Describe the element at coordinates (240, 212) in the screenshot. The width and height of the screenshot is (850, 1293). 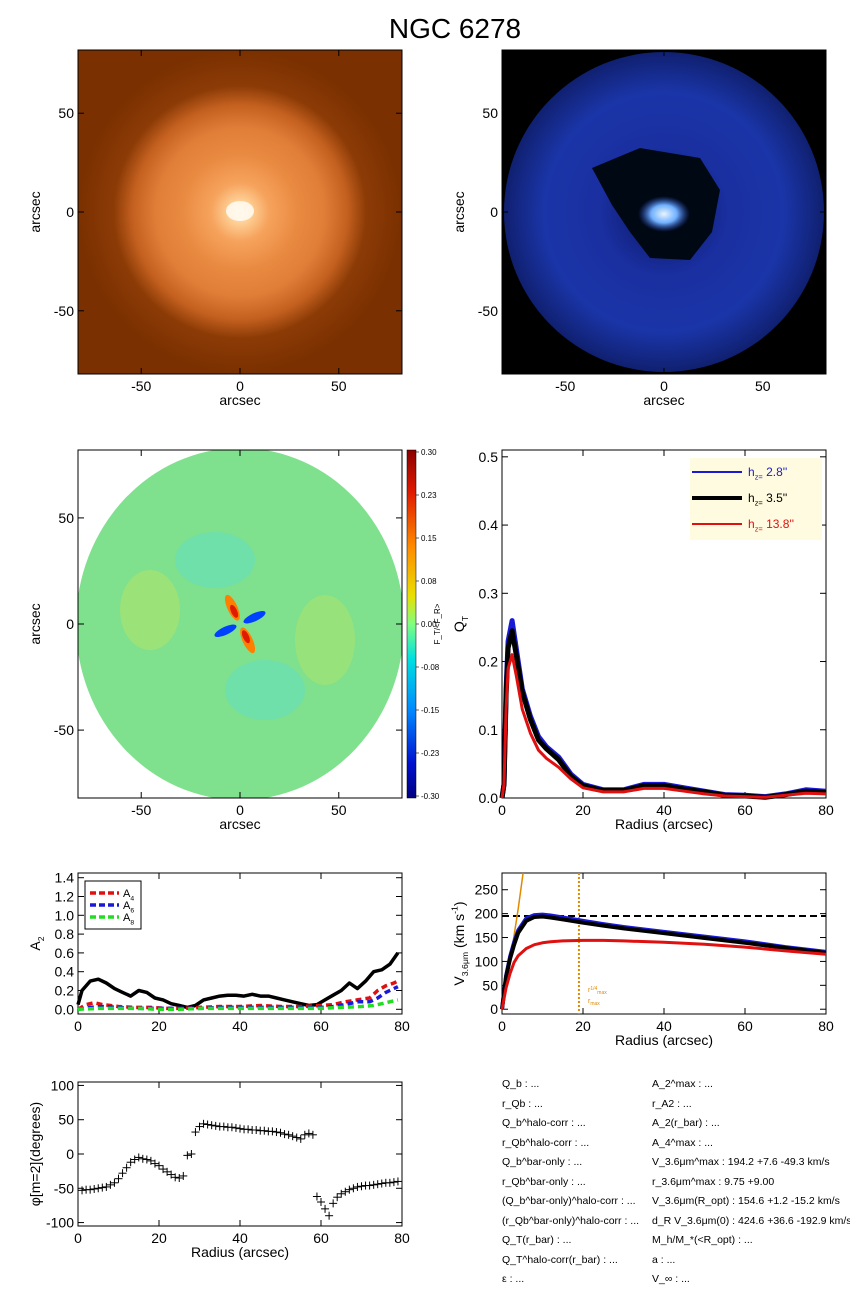
I see `panel-galaxy-image` at that location.